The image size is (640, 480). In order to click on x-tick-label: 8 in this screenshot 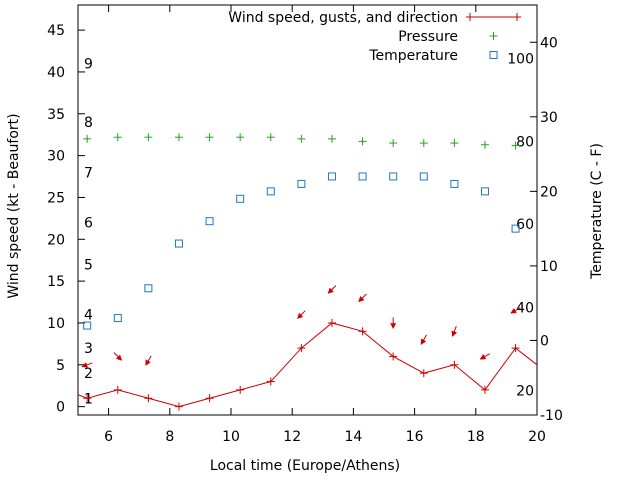, I will do `click(169, 437)`.